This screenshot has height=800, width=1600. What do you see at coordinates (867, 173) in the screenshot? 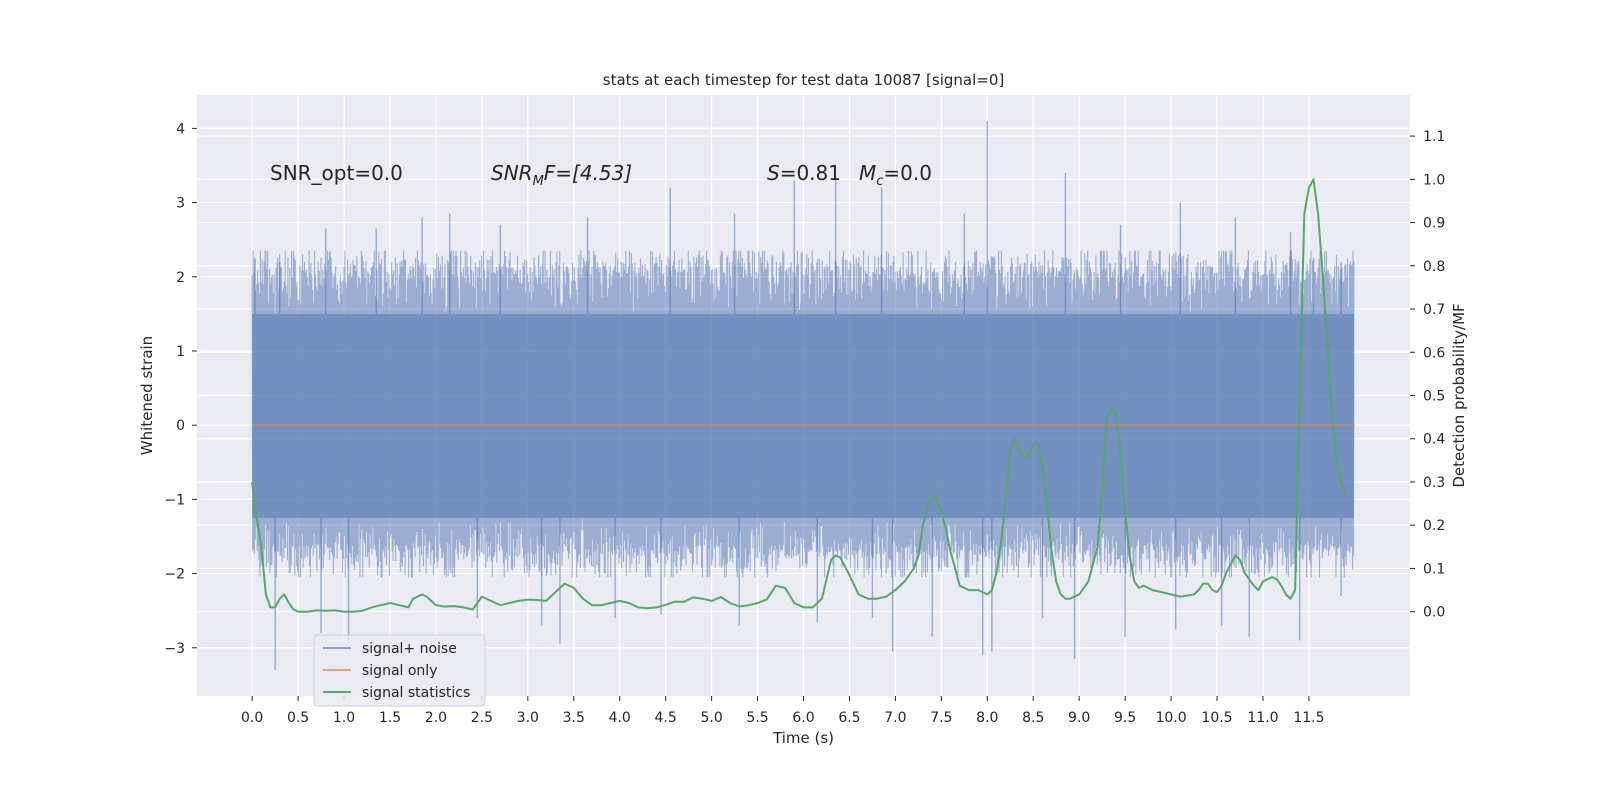
I see `mc-name: M` at bounding box center [867, 173].